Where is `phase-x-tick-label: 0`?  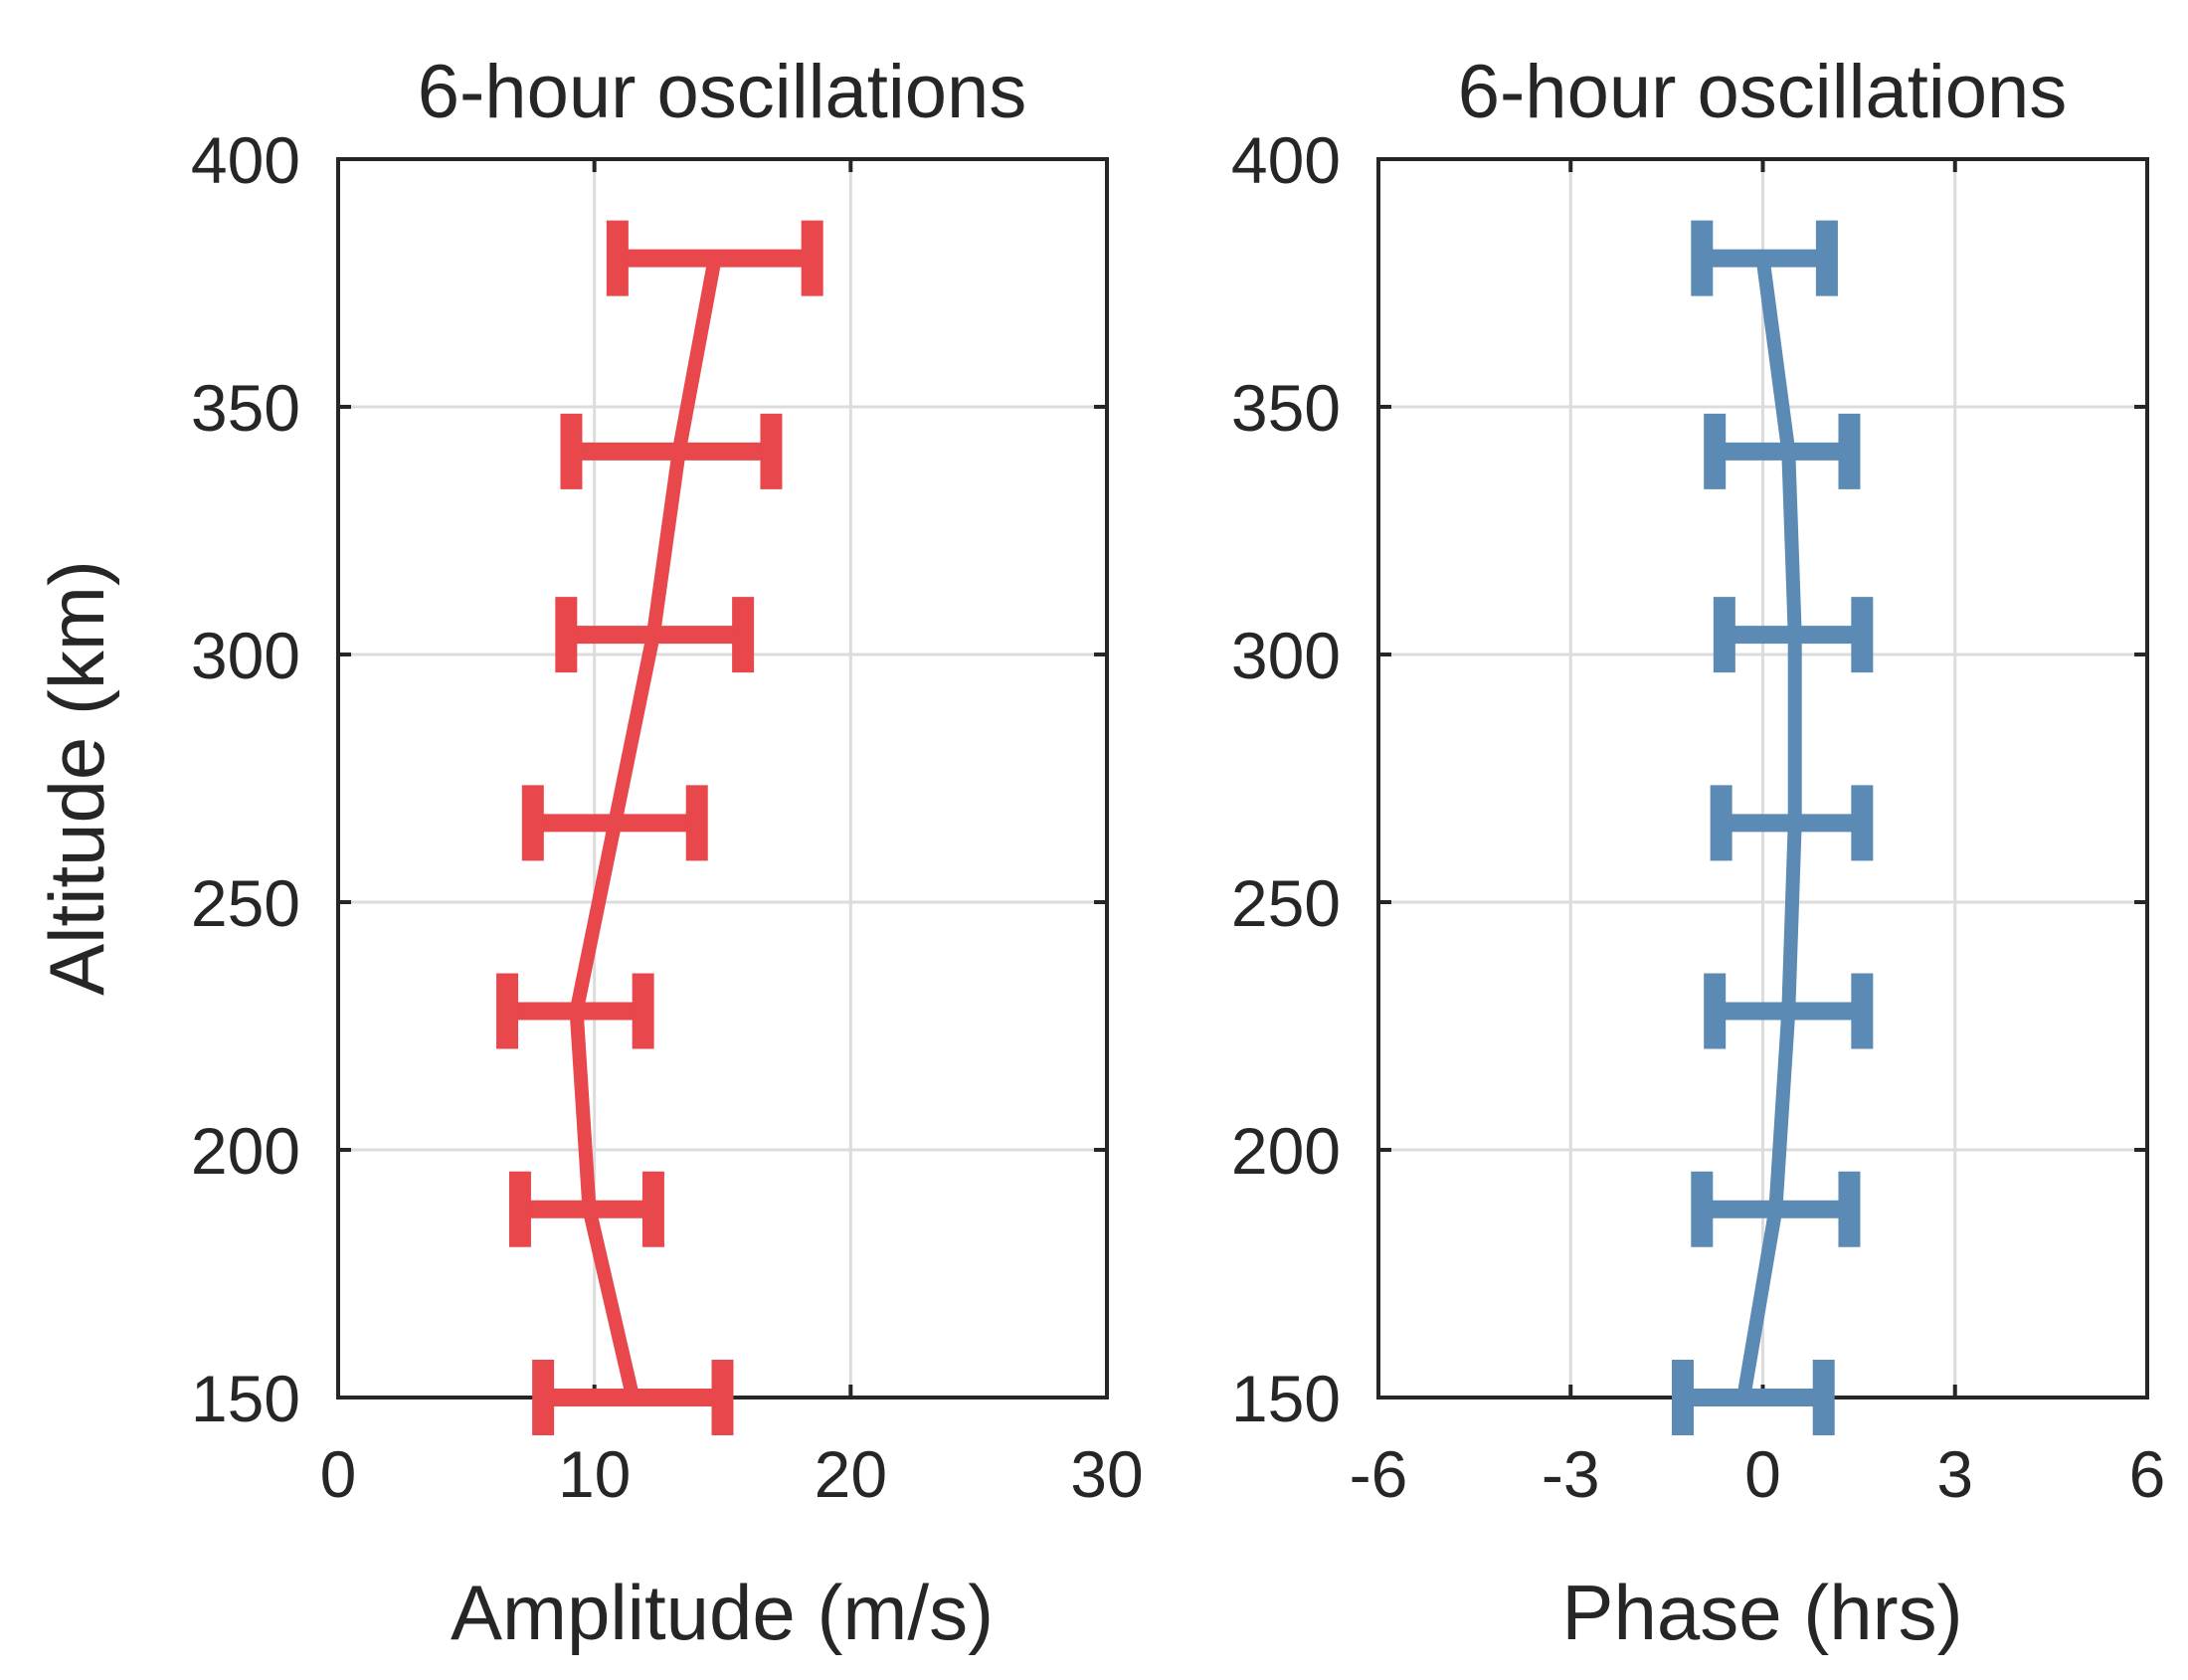 phase-x-tick-label: 0 is located at coordinates (1763, 1474).